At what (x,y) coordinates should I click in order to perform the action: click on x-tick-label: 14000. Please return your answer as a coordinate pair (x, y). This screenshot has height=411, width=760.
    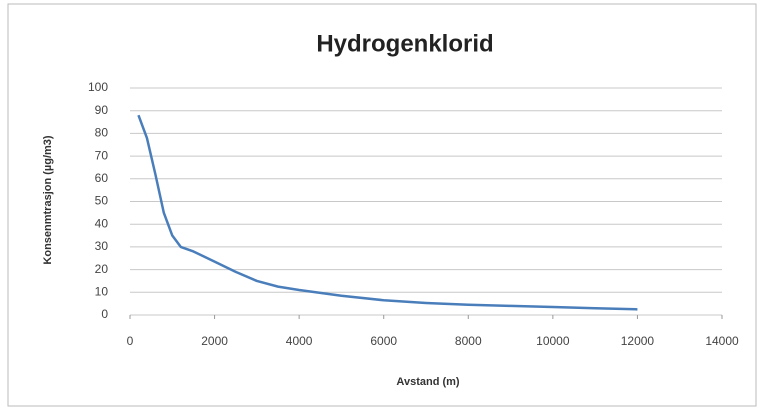
    Looking at the image, I should click on (722, 341).